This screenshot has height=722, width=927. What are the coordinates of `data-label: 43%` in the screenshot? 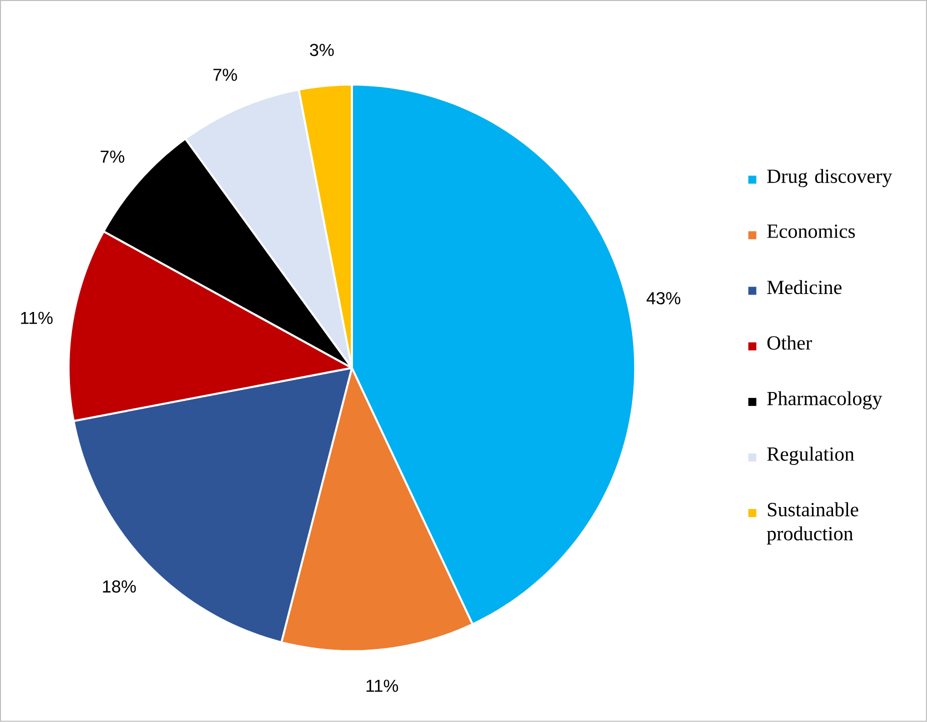 It's located at (663, 298).